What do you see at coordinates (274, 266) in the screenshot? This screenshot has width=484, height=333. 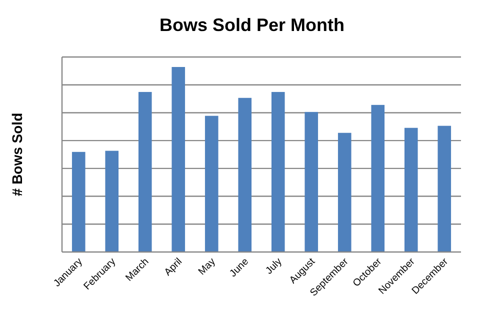 I see `x-tick-label: July` at bounding box center [274, 266].